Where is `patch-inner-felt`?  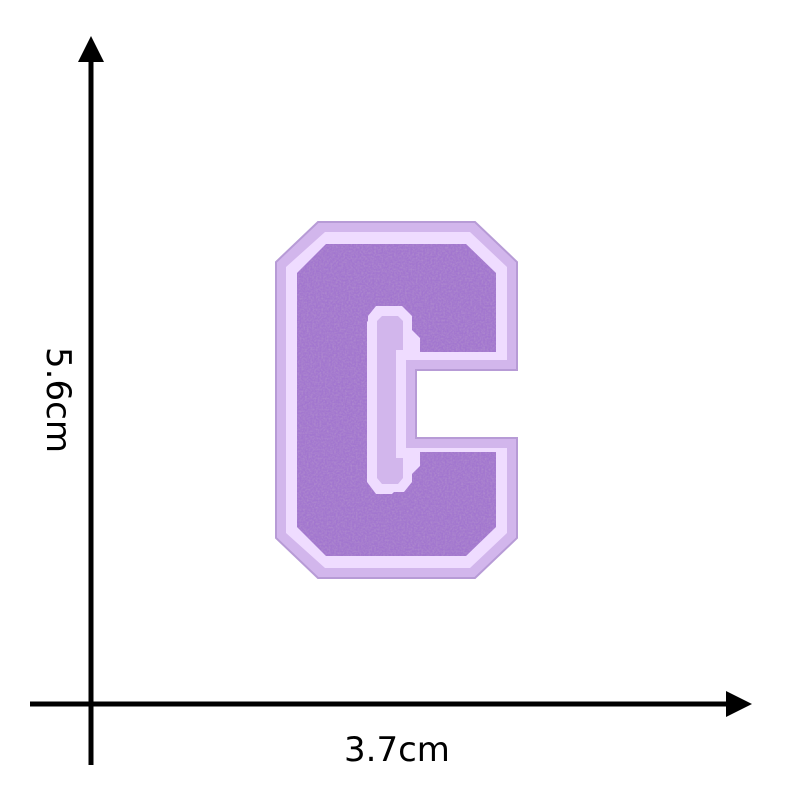
patch-inner-felt is located at coordinates (390, 400).